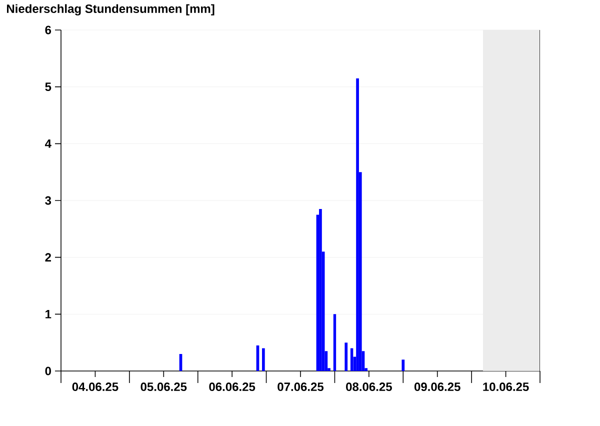 The image size is (600, 426). Describe the element at coordinates (48, 87) in the screenshot. I see `y-tick-label: 5` at that location.